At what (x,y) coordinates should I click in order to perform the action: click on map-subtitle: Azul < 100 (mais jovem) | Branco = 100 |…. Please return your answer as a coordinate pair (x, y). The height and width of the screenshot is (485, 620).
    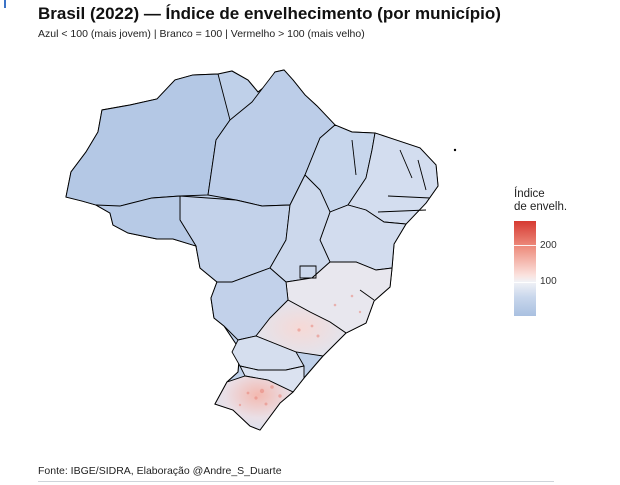
    Looking at the image, I should click on (201, 34).